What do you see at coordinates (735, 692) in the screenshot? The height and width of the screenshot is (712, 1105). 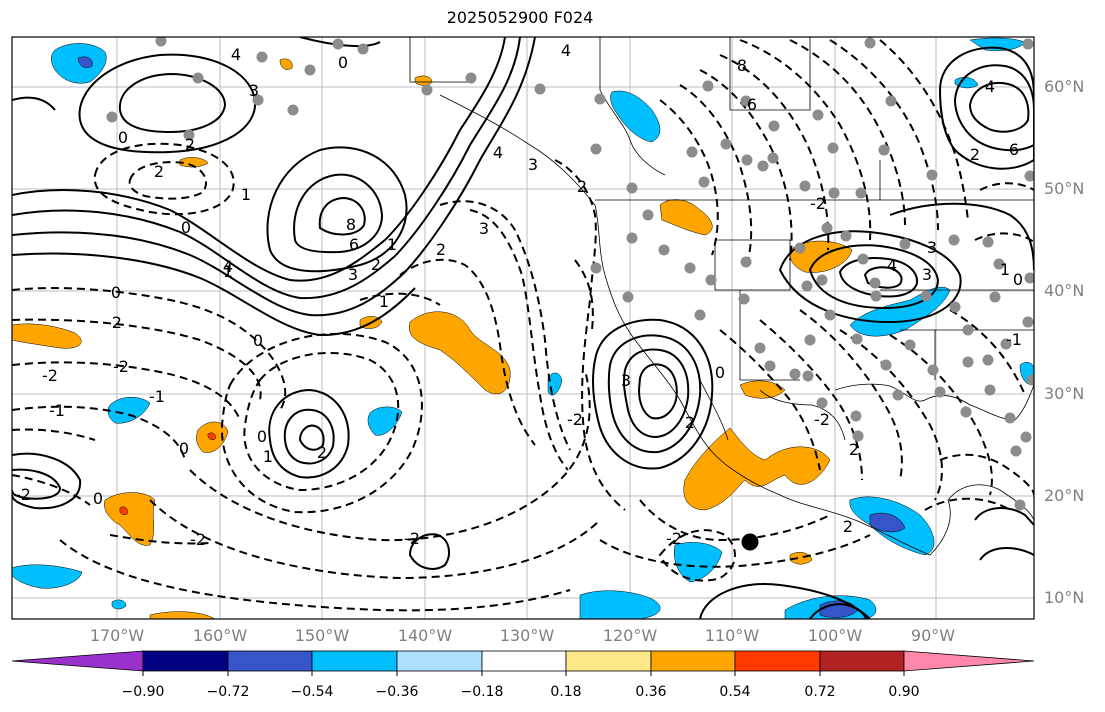 I see `colorbar-tick-label: 0.54` at bounding box center [735, 692].